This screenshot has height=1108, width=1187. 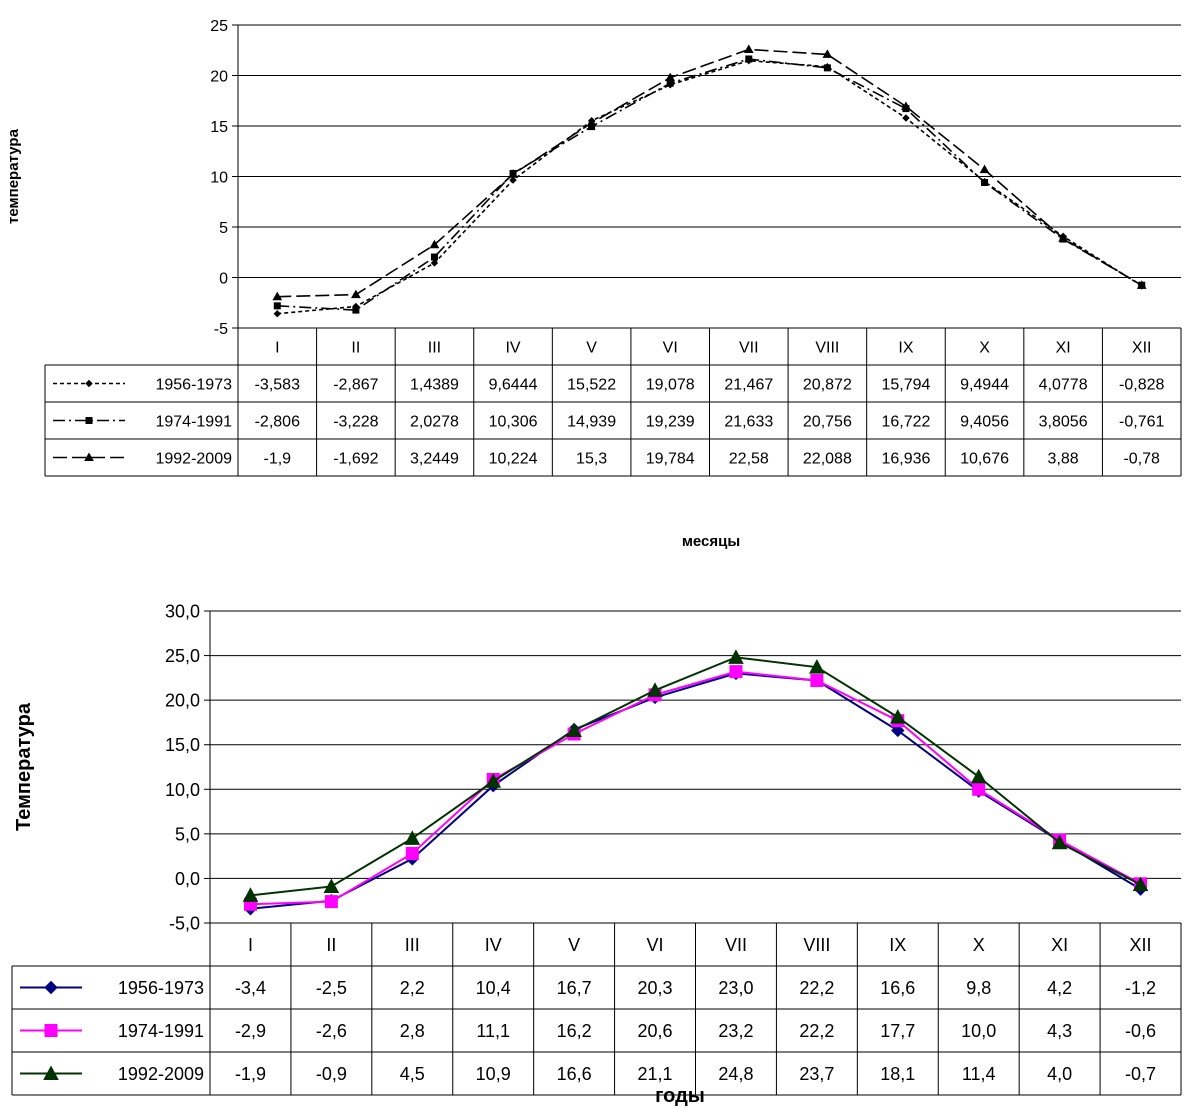 I want to click on data-table-cell: 24,8, so click(x=735, y=1074).